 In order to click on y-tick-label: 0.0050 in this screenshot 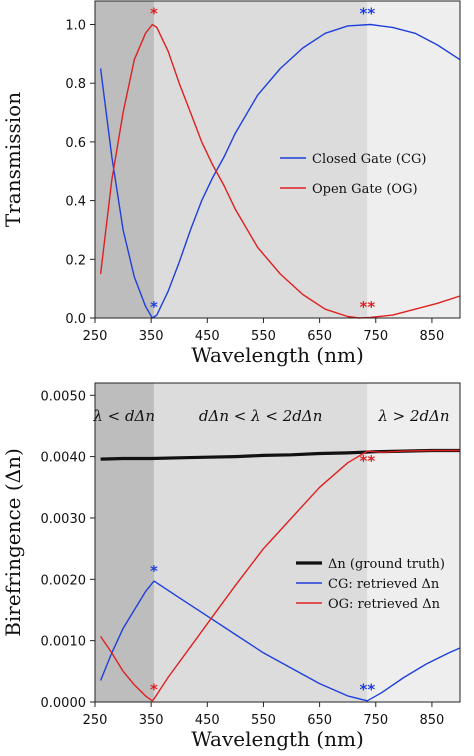, I will do `click(64, 396)`.